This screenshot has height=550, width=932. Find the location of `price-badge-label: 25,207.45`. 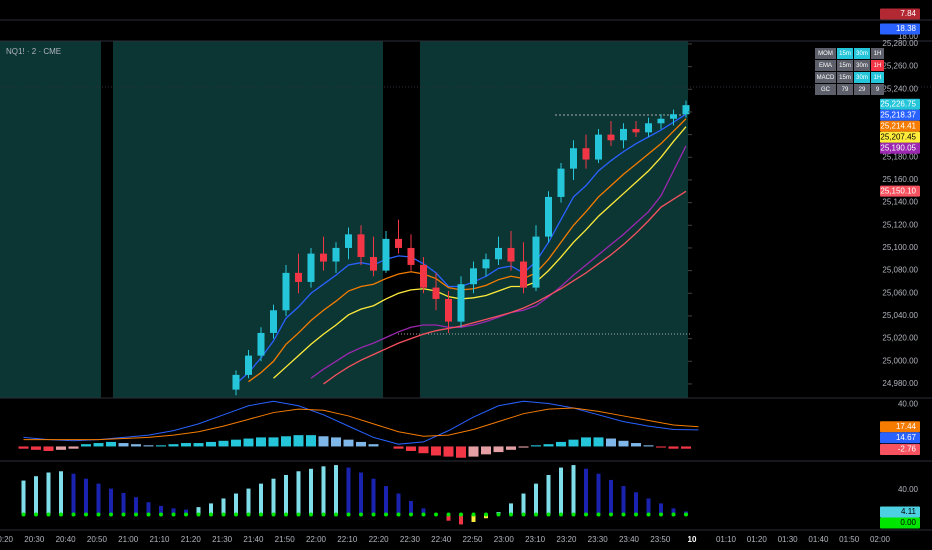

price-badge-label: 25,207.45 is located at coordinates (898, 136).